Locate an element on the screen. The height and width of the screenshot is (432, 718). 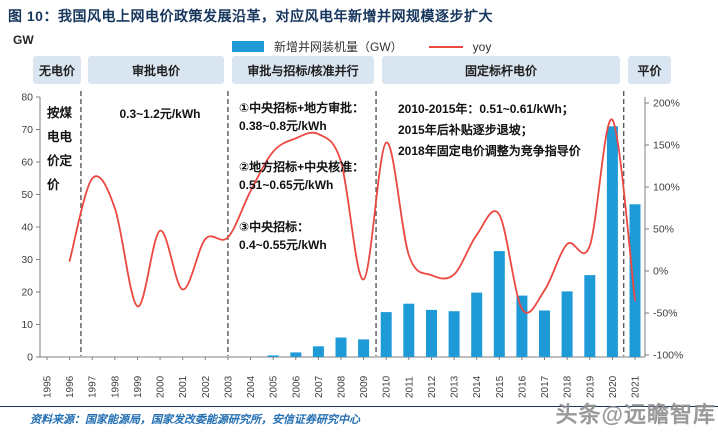
annotation-bidding-3-title: ③中央招标： is located at coordinates (274, 227).